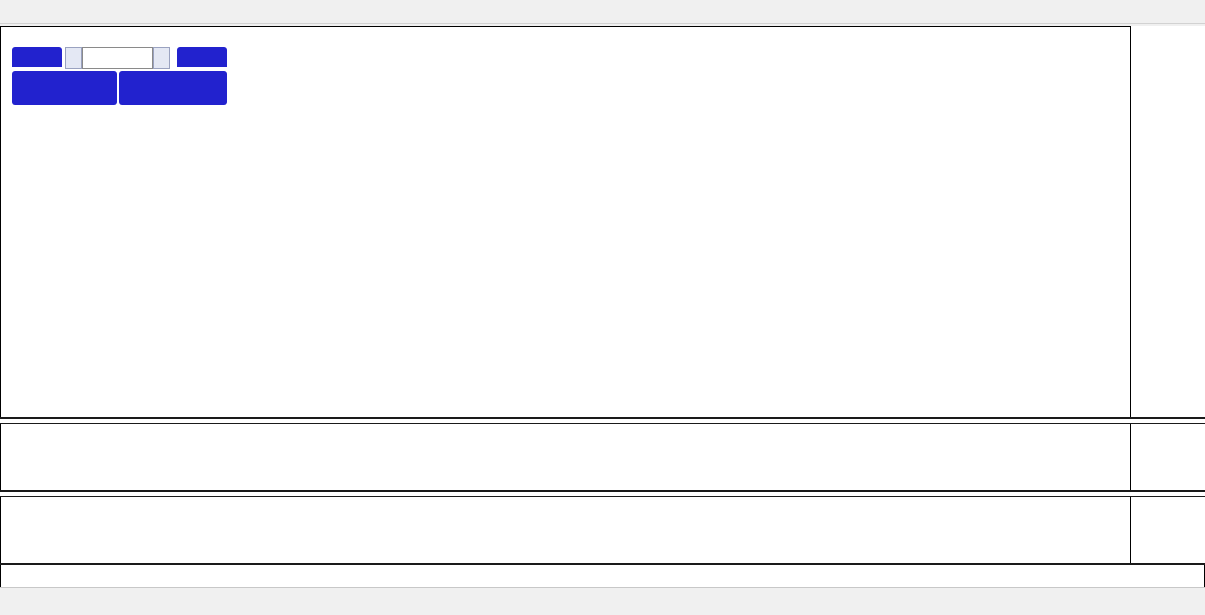 The width and height of the screenshot is (1205, 615). I want to click on date-axis, so click(565, 575).